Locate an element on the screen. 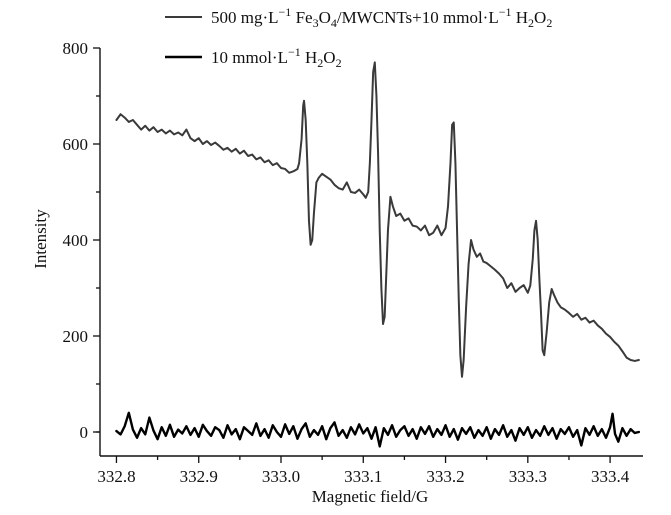  y-tick-label-4: 800 is located at coordinates (76, 48).